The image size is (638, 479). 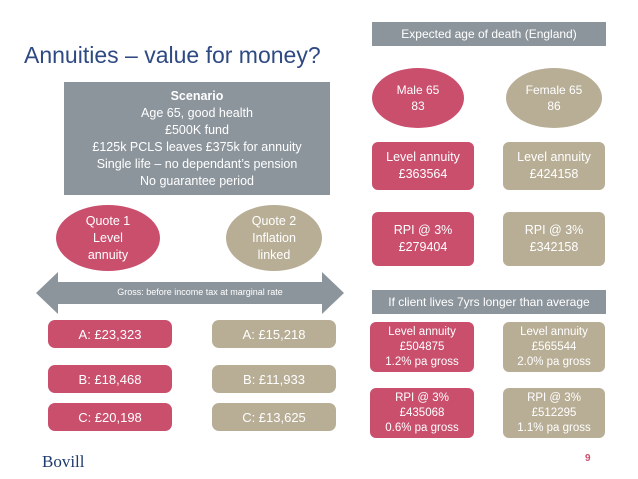 I want to click on quote-1-value-c: C: £20,198, so click(x=110, y=417).